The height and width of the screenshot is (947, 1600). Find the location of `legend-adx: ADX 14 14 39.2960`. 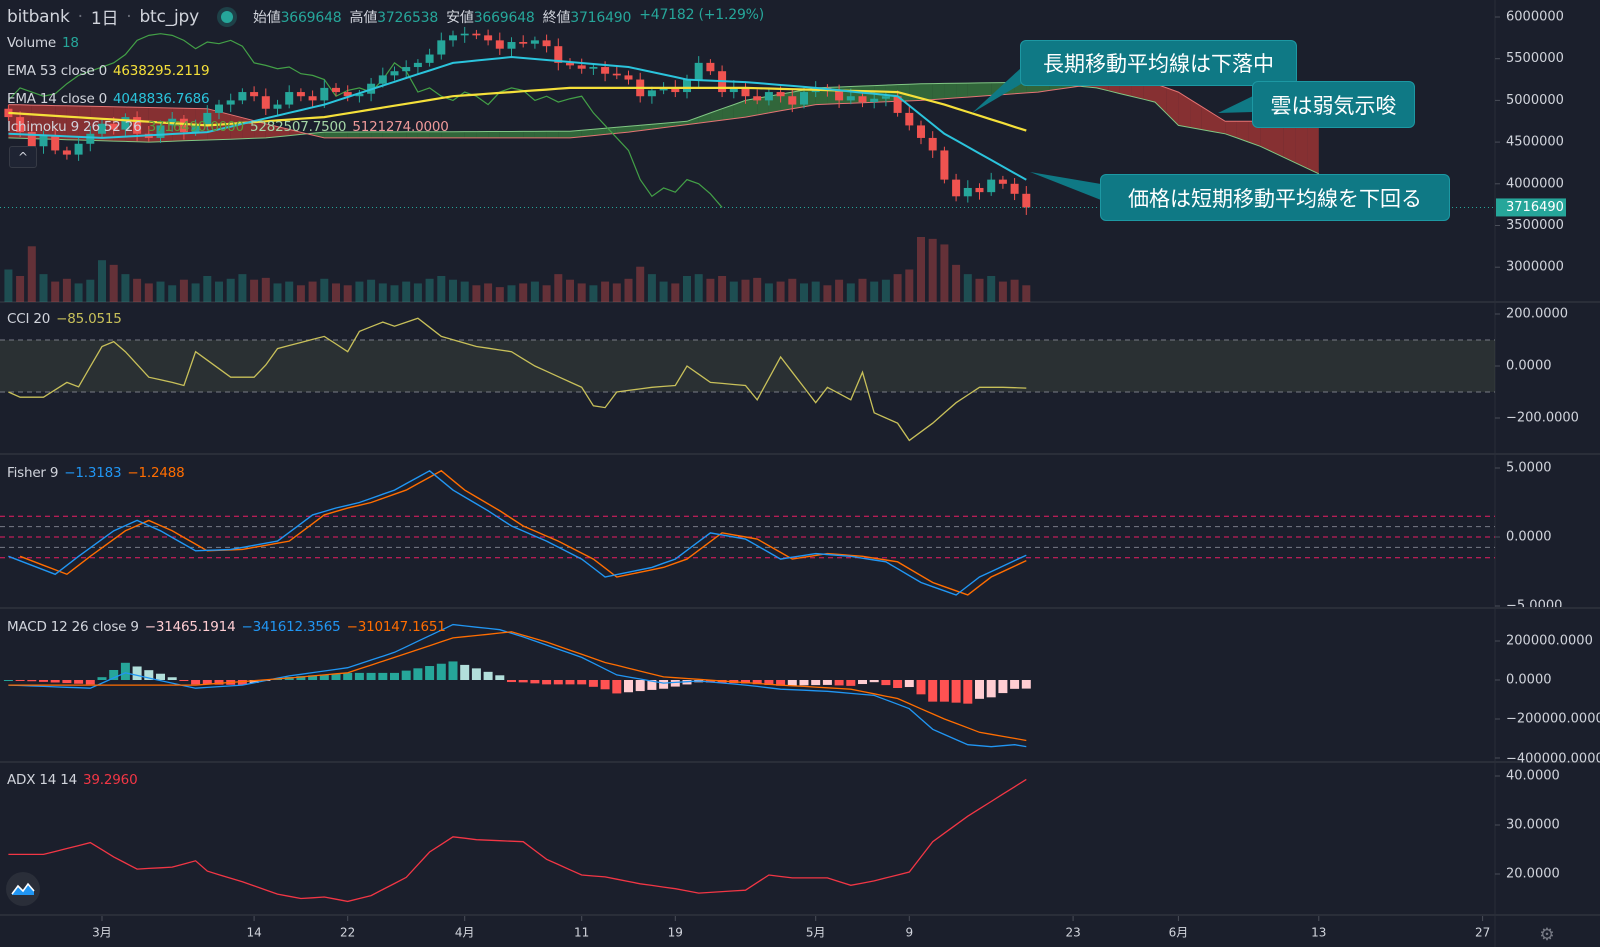

legend-adx: ADX 14 14 39.2960 is located at coordinates (72, 780).